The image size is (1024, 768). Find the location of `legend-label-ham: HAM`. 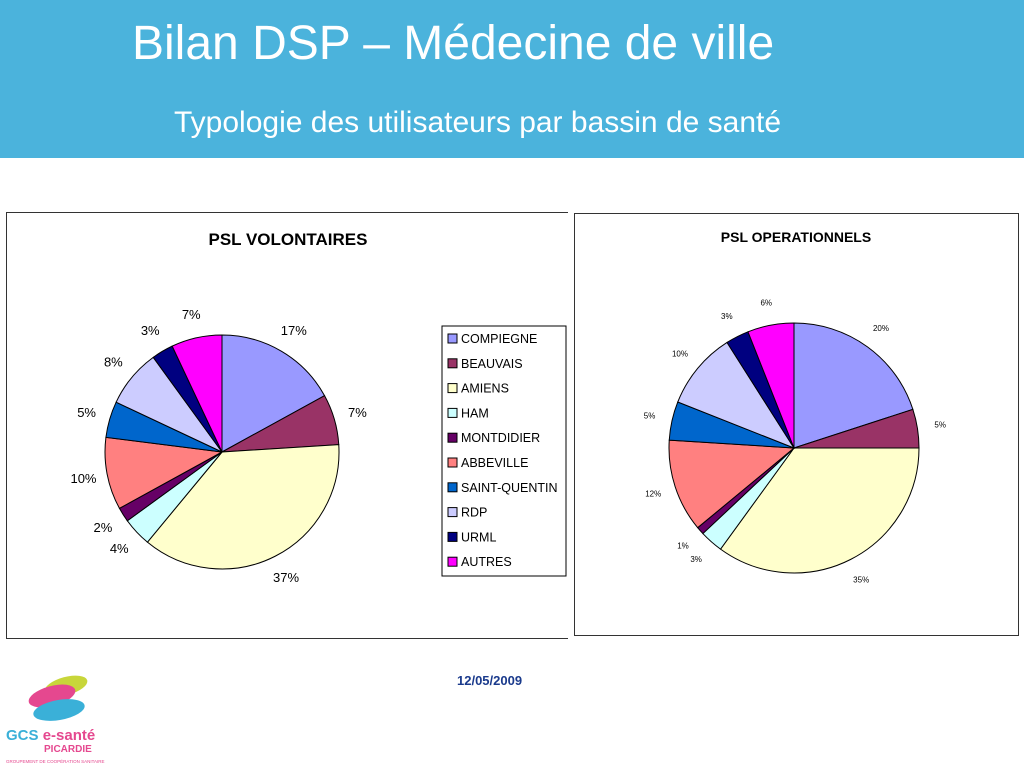

legend-label-ham: HAM is located at coordinates (475, 413).